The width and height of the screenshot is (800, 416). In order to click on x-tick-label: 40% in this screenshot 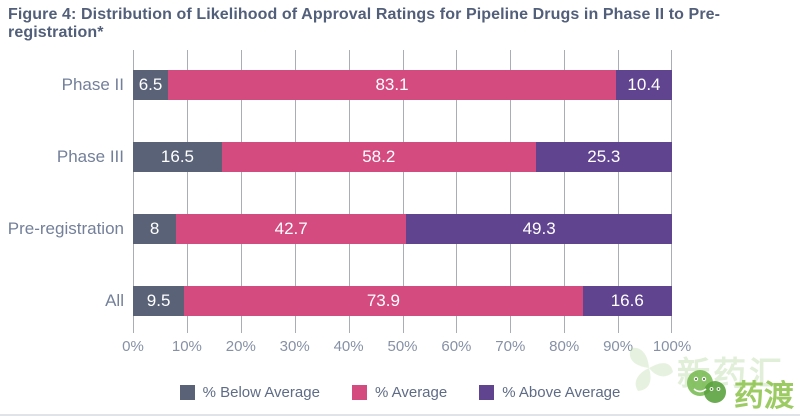, I will do `click(348, 346)`.